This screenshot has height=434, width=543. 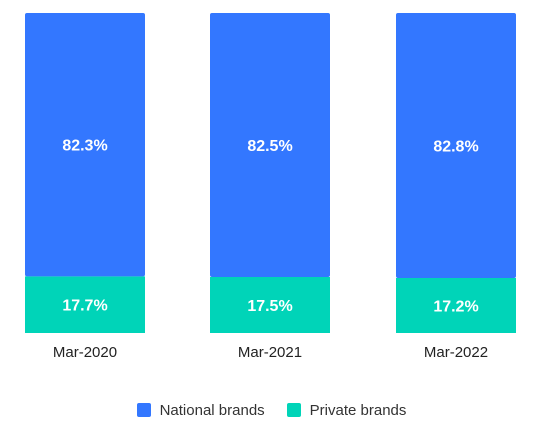 What do you see at coordinates (212, 410) in the screenshot?
I see `legend-label-national: National brands` at bounding box center [212, 410].